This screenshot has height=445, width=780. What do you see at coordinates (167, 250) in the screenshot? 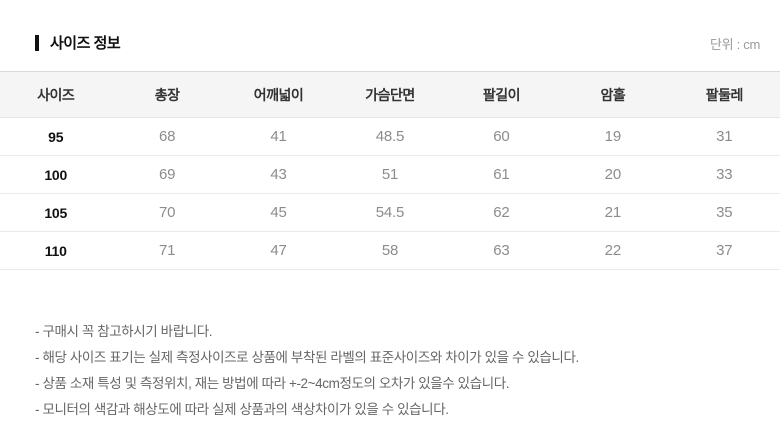
I see `value-cell: 71` at bounding box center [167, 250].